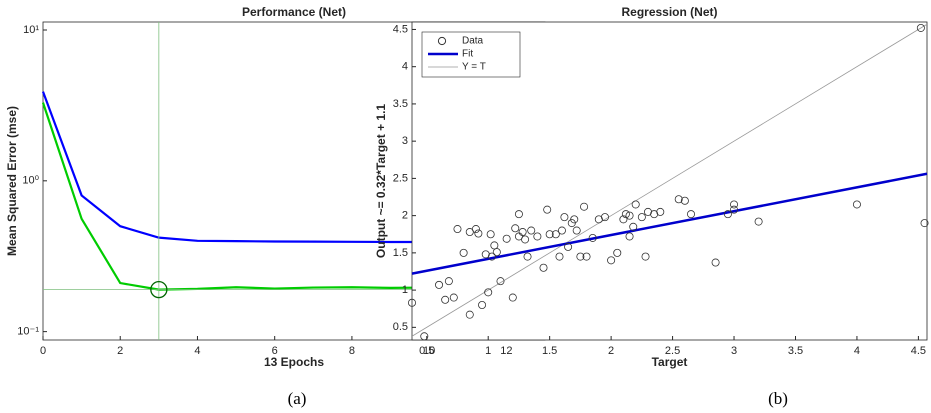 Image resolution: width=931 pixels, height=413 pixels. Describe the element at coordinates (778, 398) in the screenshot. I see `caption: (b)` at that location.